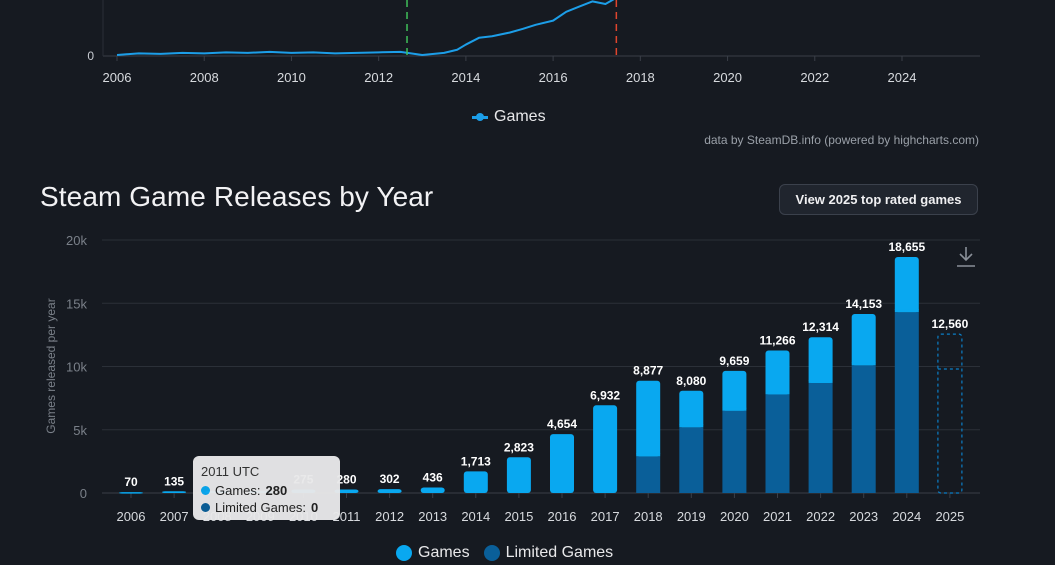 The image size is (1055, 565). Describe the element at coordinates (950, 413) in the screenshot. I see `bar-projected-2025` at that location.